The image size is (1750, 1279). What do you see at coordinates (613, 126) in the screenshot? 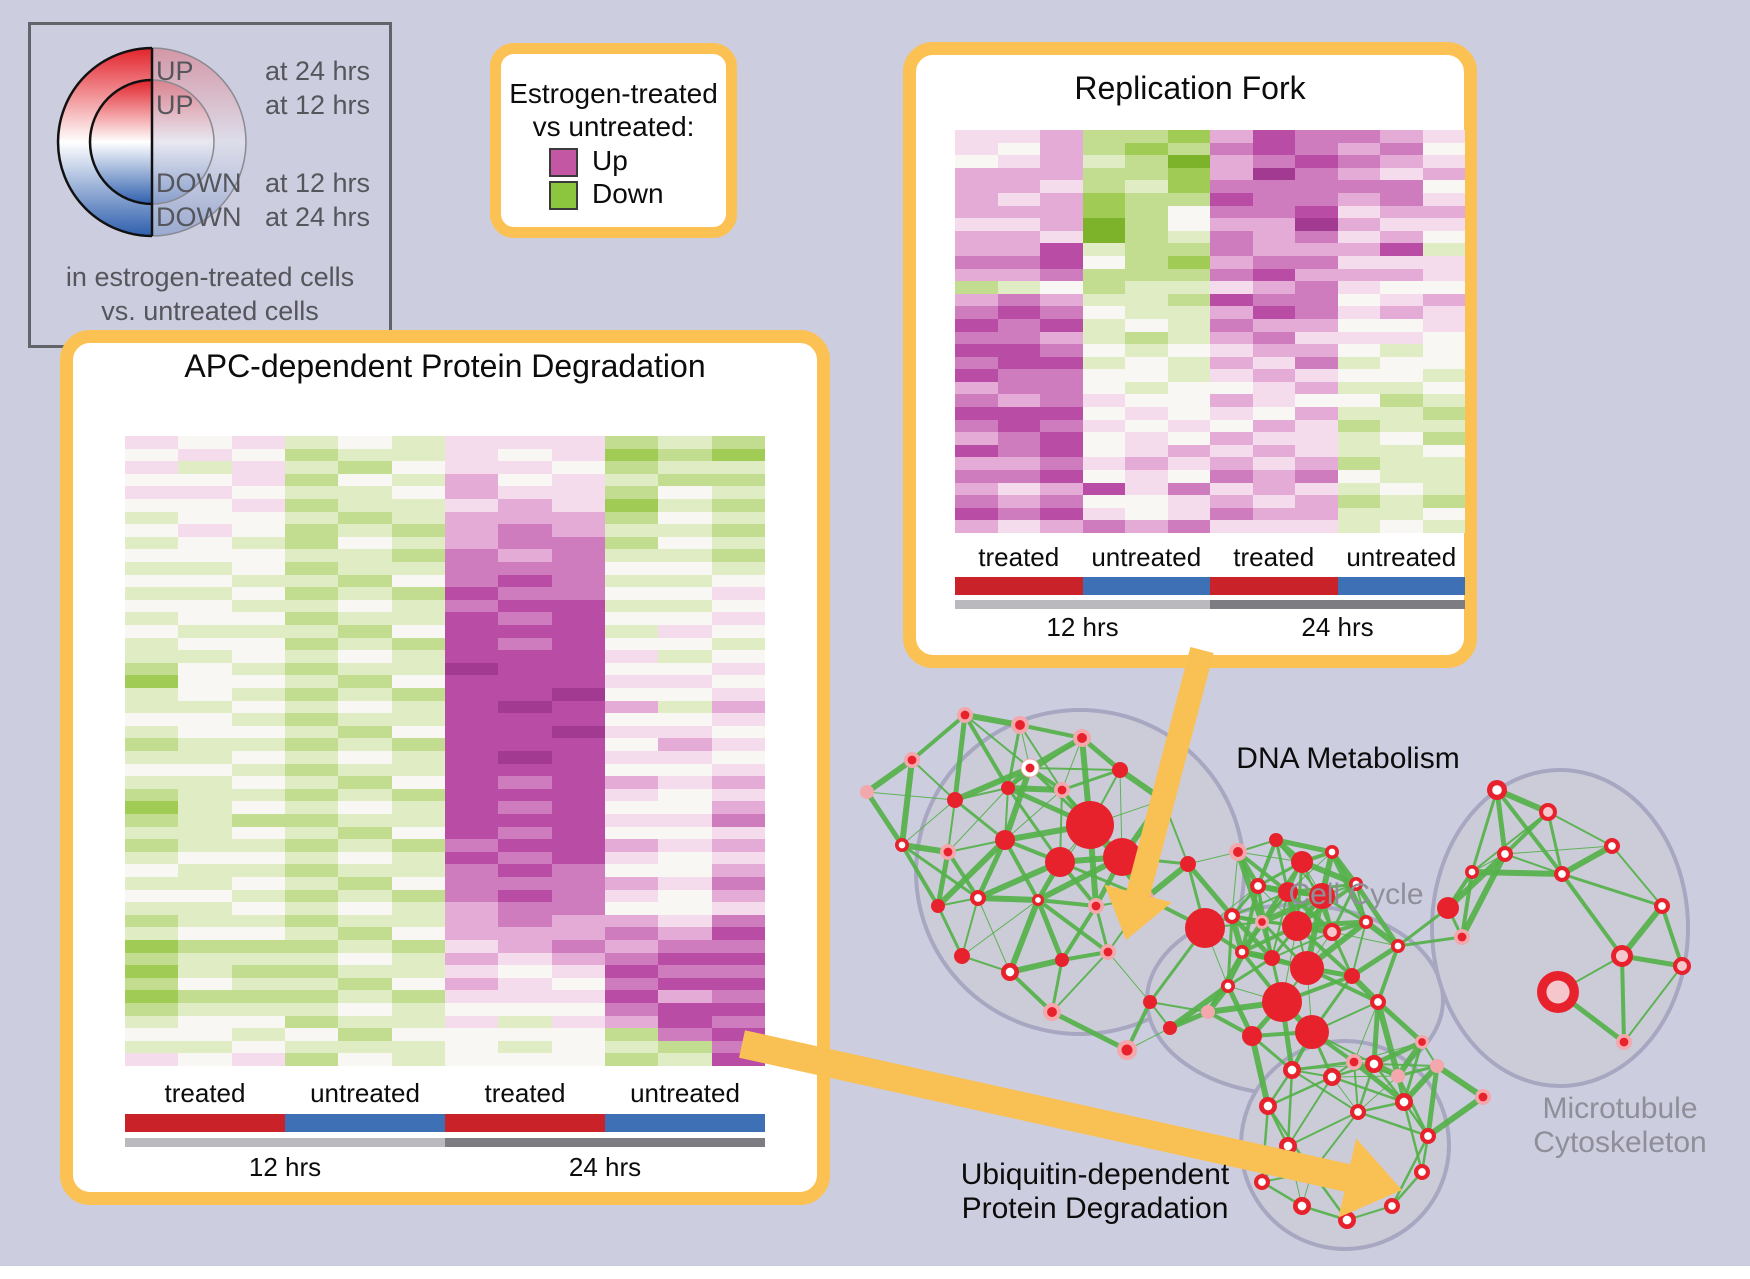
I see `color-legend-title-line2: vs untreated:` at bounding box center [613, 126].